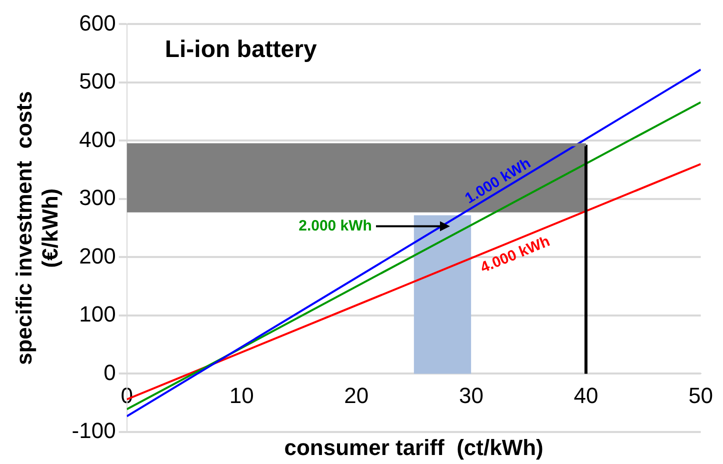 The width and height of the screenshot is (723, 464). I want to click on y-tick-label: 100, so click(97, 314).